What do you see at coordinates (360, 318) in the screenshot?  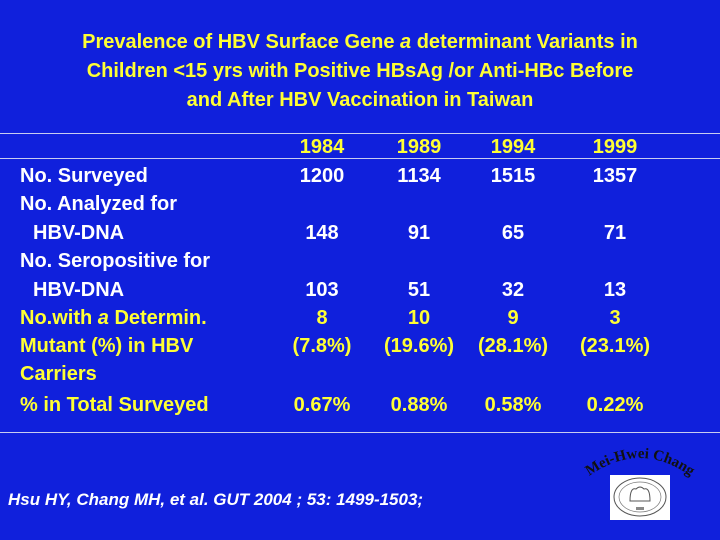 I see `table-row: No.with a Determin. 8 10 9 3` at bounding box center [360, 318].